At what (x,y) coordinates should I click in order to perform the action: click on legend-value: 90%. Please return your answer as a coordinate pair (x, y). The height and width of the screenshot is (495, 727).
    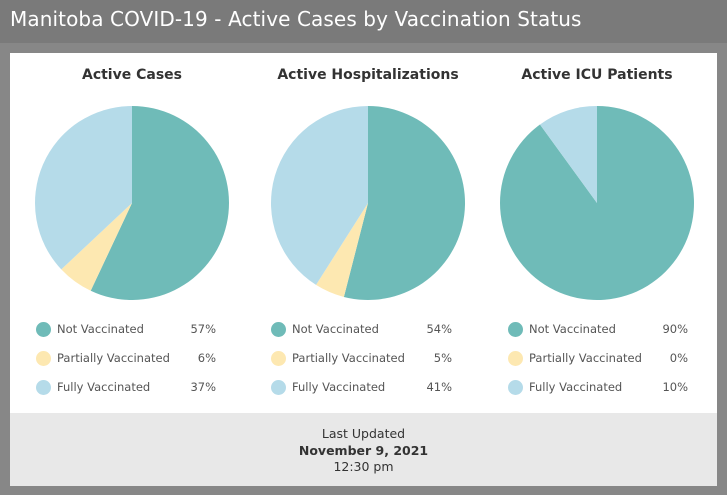
    Looking at the image, I should click on (675, 329).